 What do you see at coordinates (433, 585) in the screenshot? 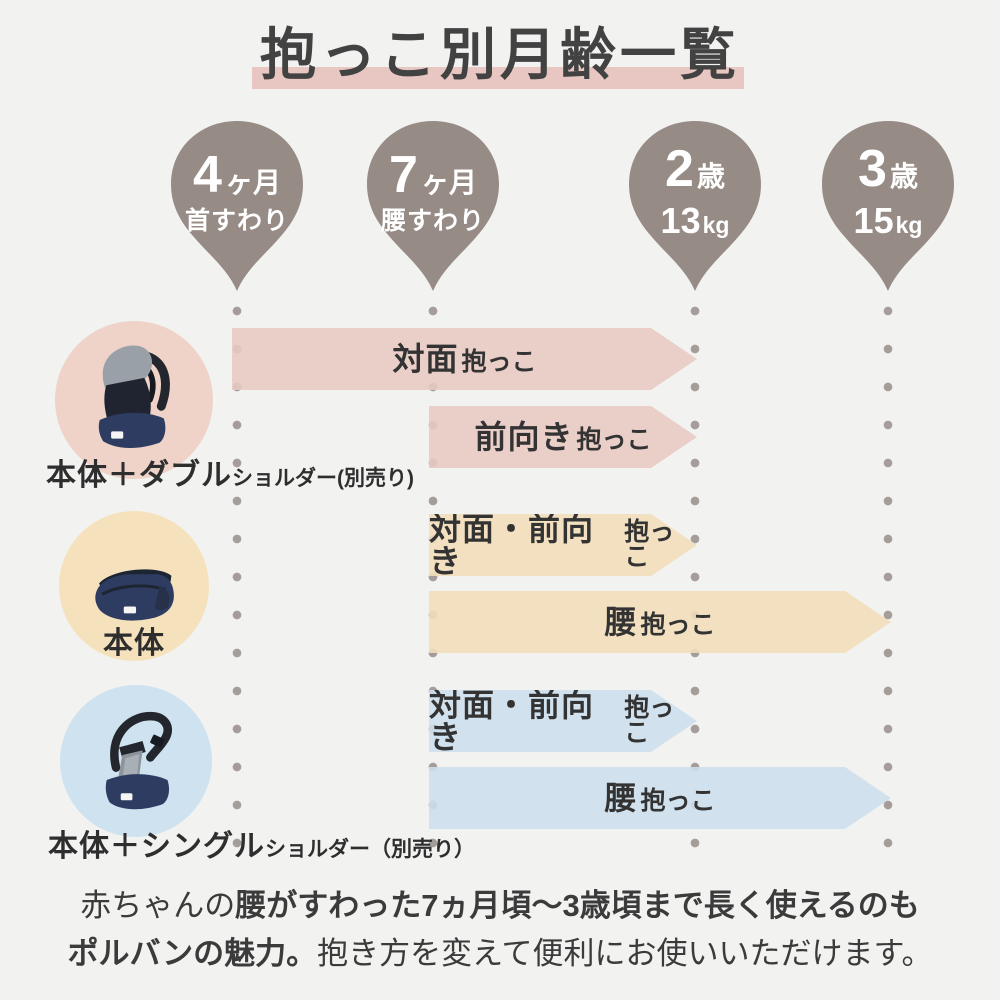
I see `guide-dots-7months` at bounding box center [433, 585].